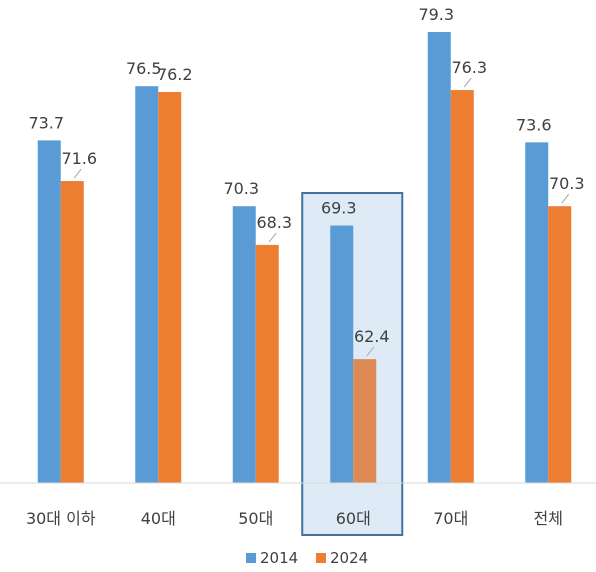 The height and width of the screenshot is (572, 596). I want to click on legend-label-2024: 2024, so click(349, 558).